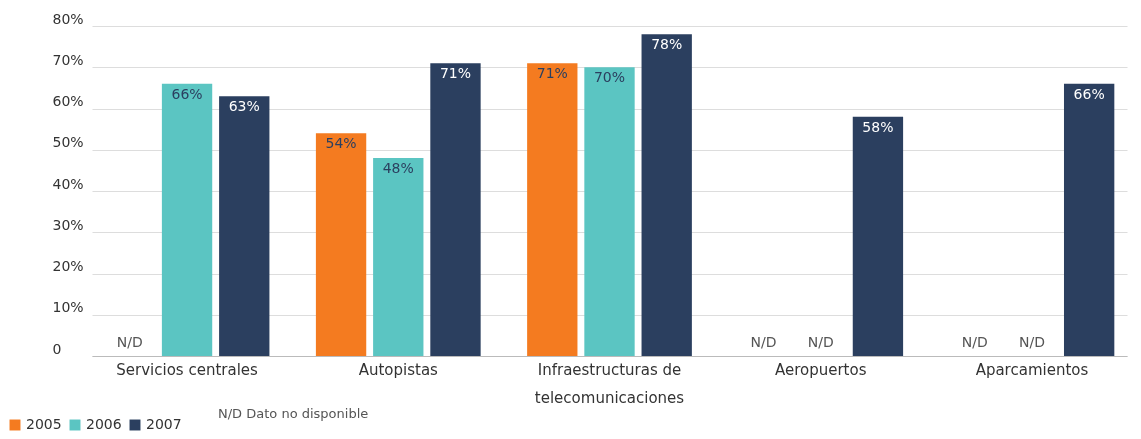  What do you see at coordinates (187, 369) in the screenshot?
I see `x-tick-label: Servicios centrales` at bounding box center [187, 369].